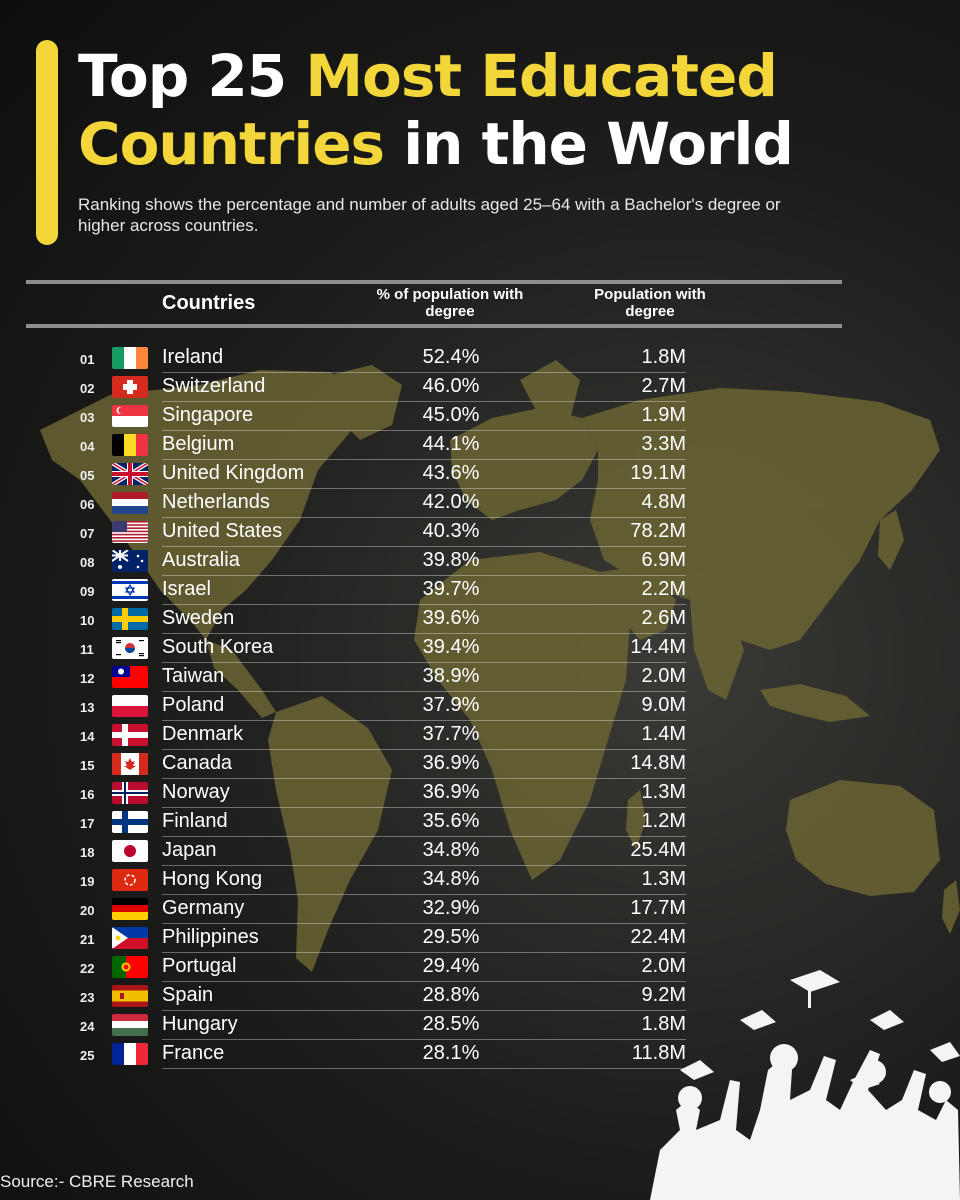  What do you see at coordinates (522, 716) in the screenshot?
I see `africa-shape` at bounding box center [522, 716].